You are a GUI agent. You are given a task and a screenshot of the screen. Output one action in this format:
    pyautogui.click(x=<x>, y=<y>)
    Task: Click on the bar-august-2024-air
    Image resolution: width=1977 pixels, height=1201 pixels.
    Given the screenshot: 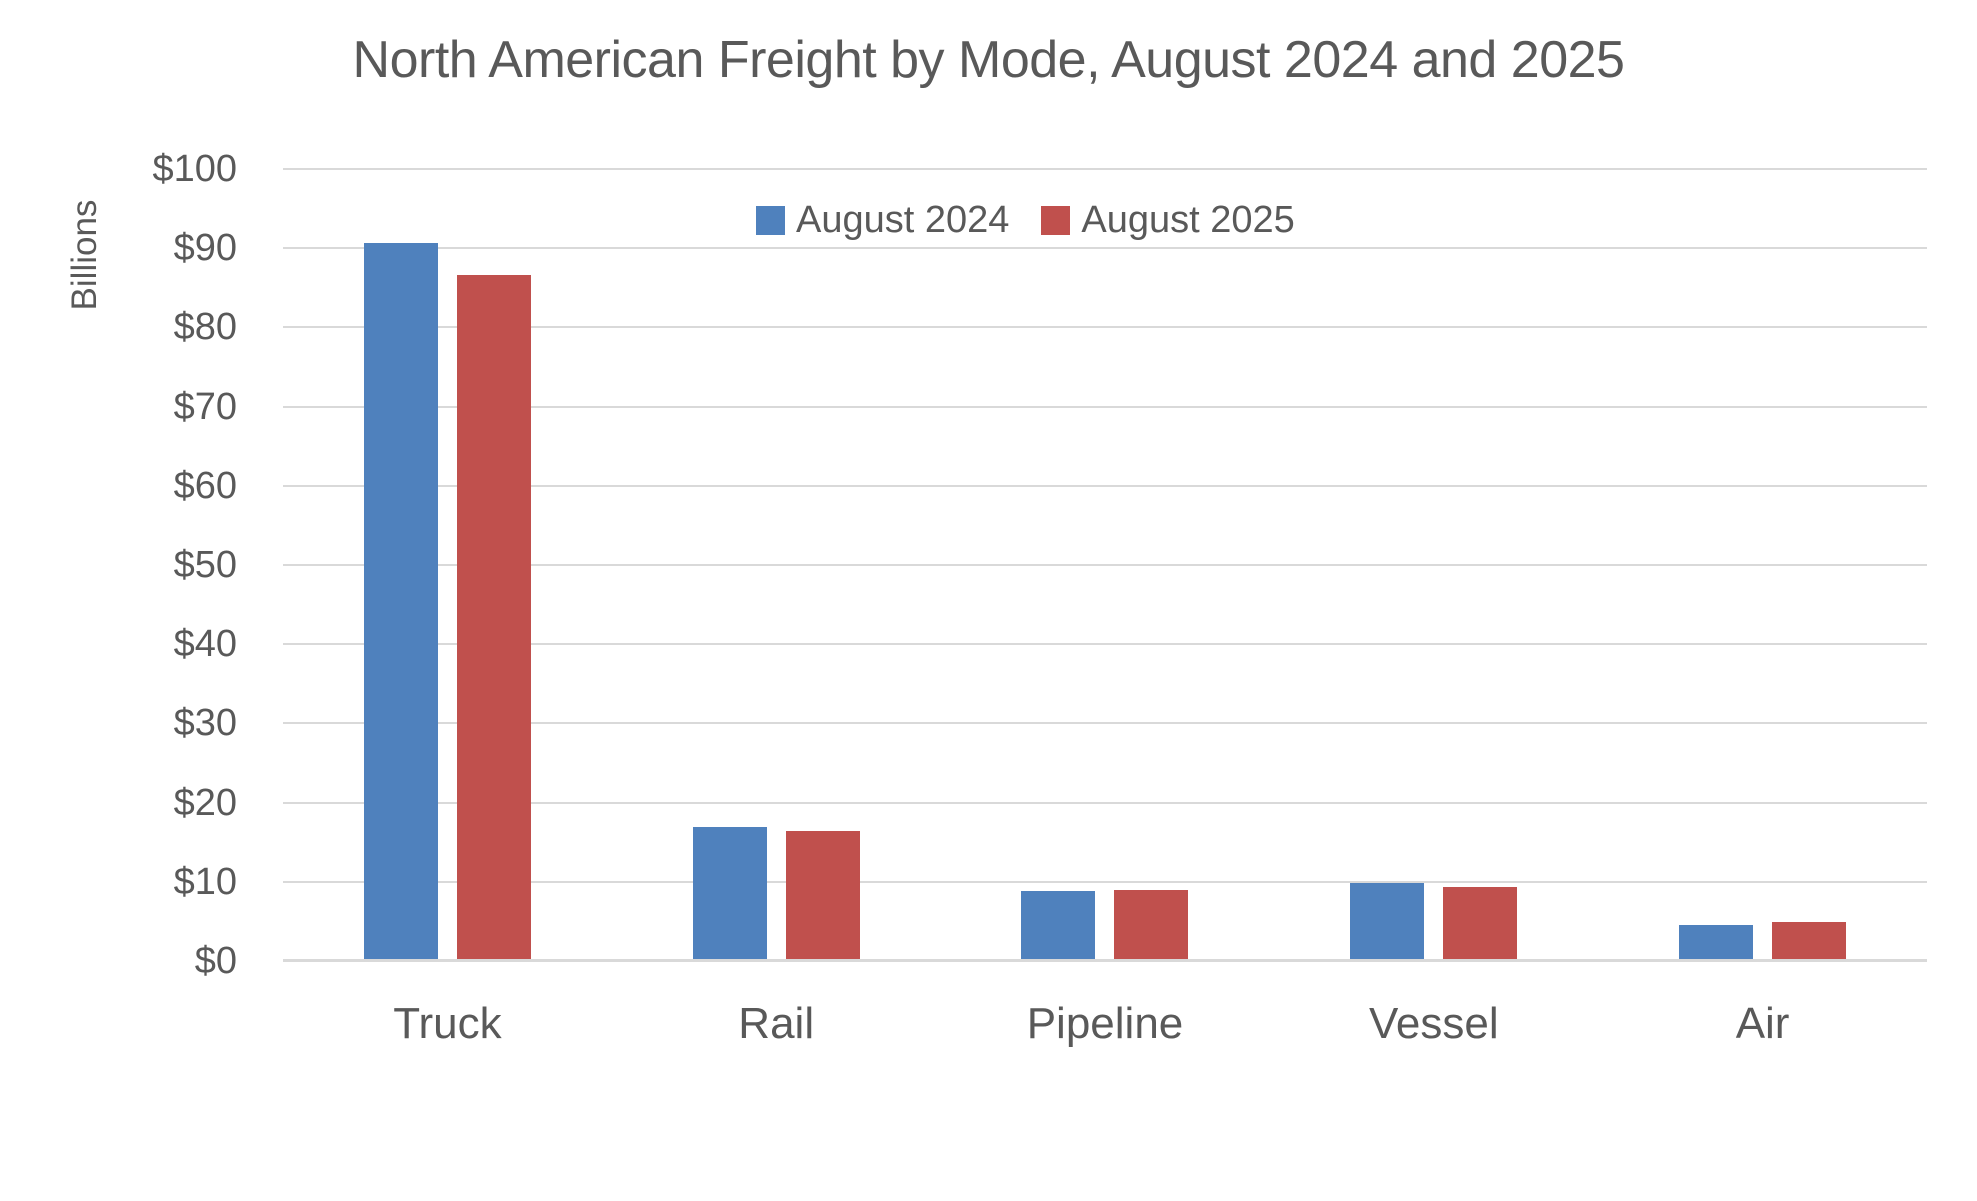 What is the action you would take?
    pyautogui.click(x=1716, y=942)
    